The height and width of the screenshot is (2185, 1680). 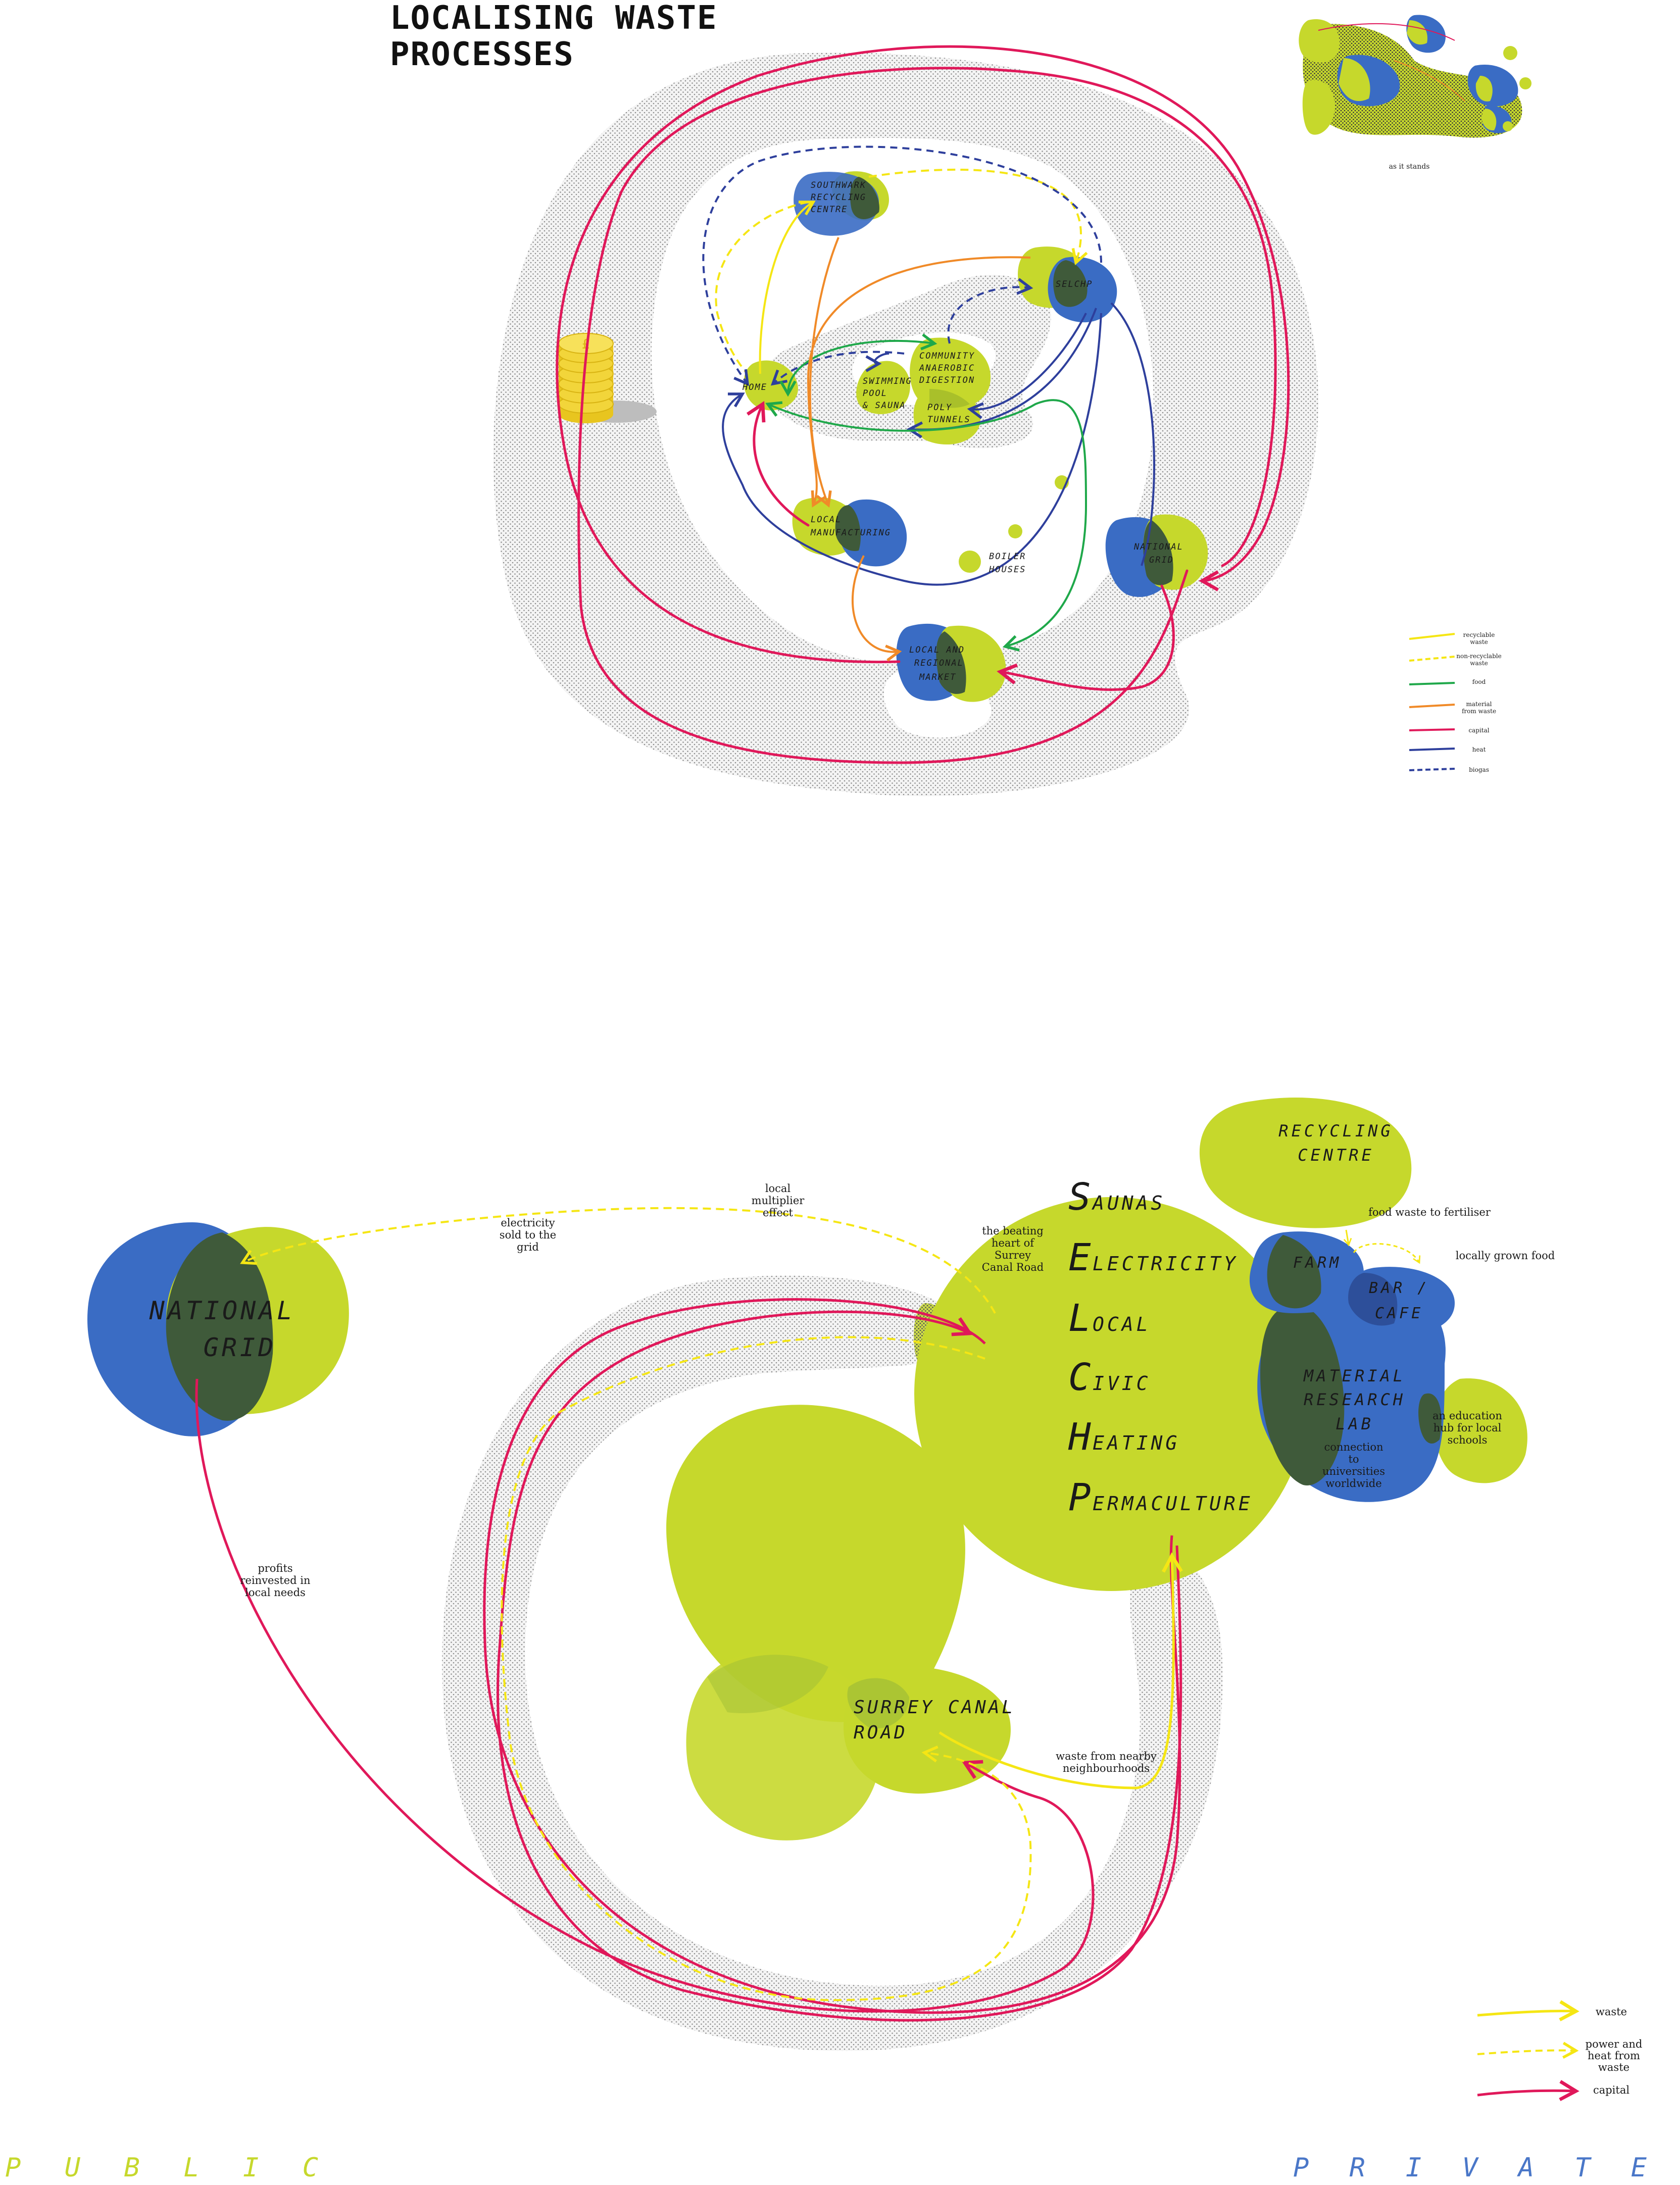 What do you see at coordinates (1106, 1768) in the screenshot?
I see `ann-waste-nearby-2: neighbourhoods` at bounding box center [1106, 1768].